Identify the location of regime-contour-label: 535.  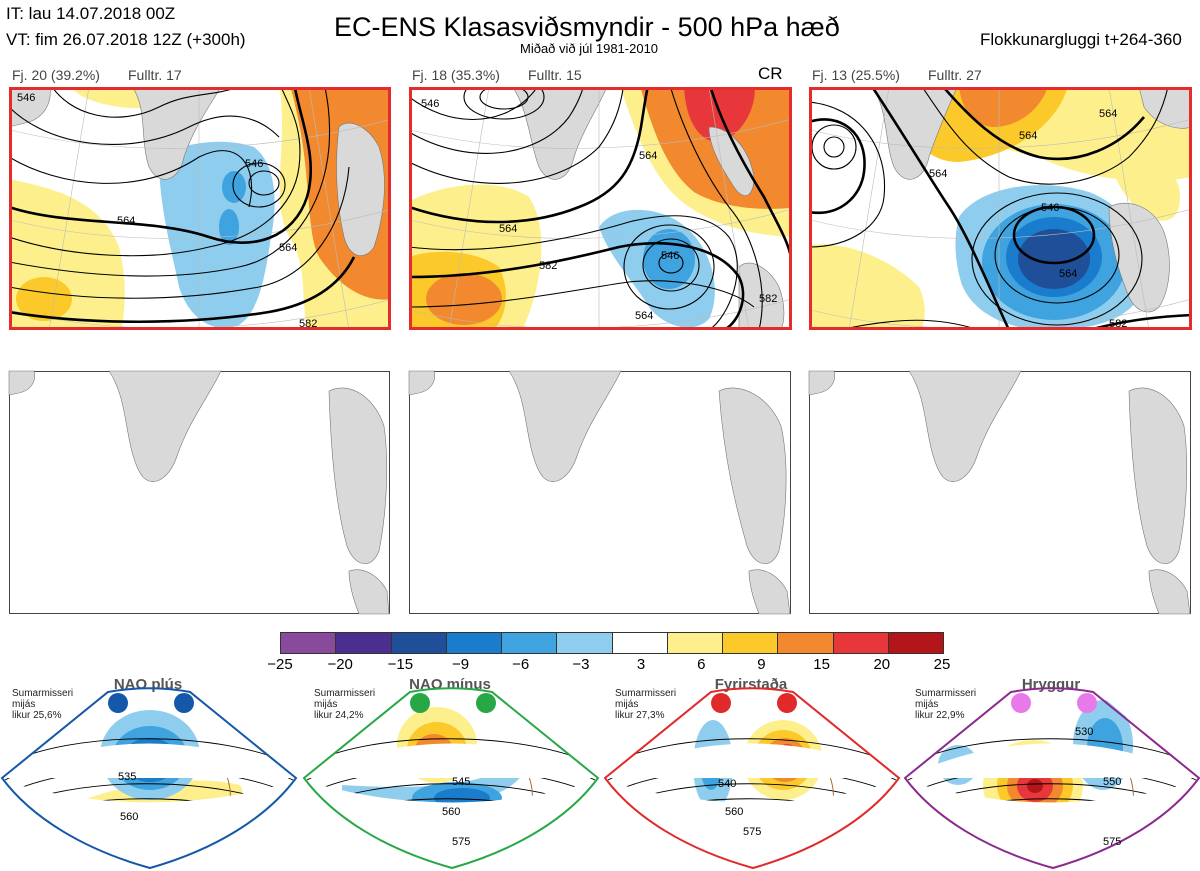
(127, 777).